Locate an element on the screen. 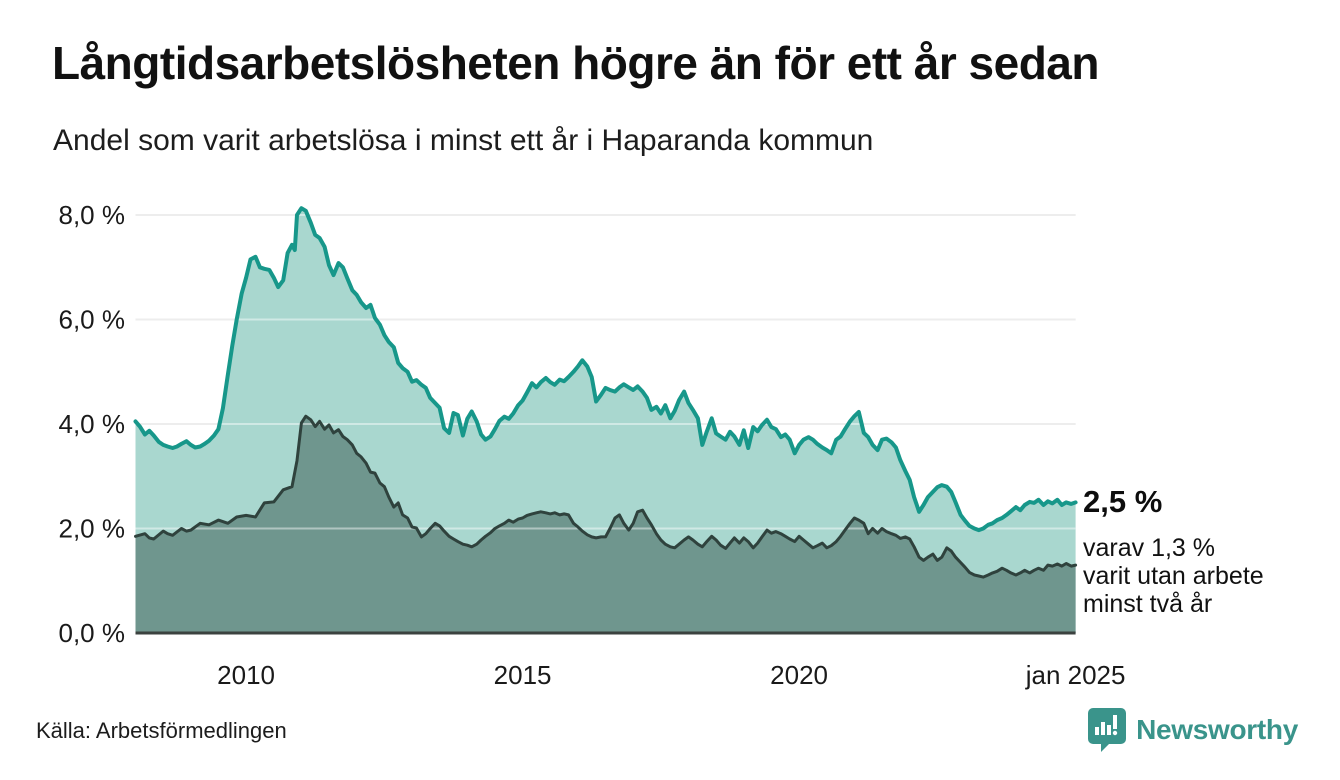 This screenshot has height=780, width=1340. annotation-total-value: 2,5 % is located at coordinates (1123, 501).